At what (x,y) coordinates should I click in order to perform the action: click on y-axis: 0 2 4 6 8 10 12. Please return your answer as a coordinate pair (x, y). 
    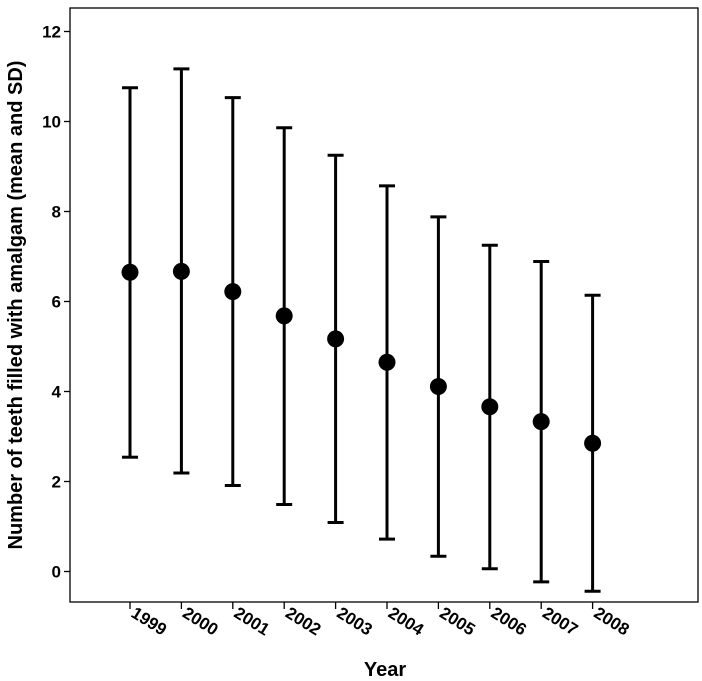
    Looking at the image, I should click on (56, 302).